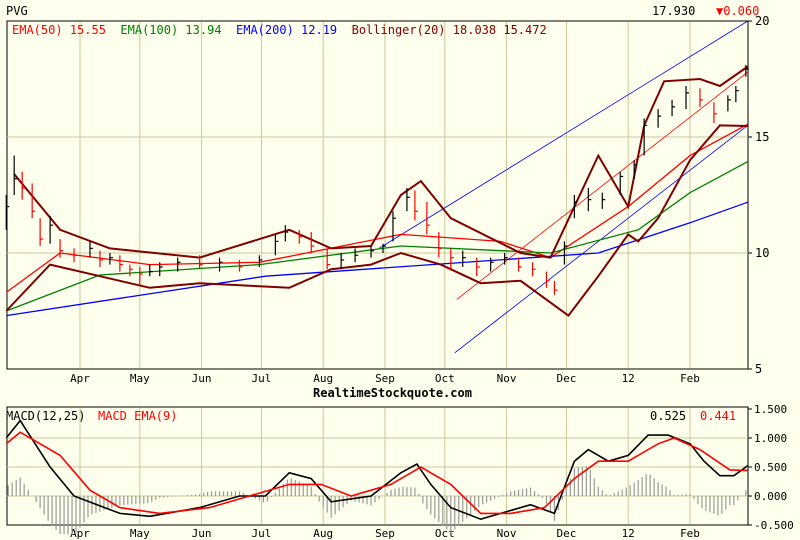 This screenshot has width=800, height=540. I want to click on x-tick-label: Nov, so click(507, 378).